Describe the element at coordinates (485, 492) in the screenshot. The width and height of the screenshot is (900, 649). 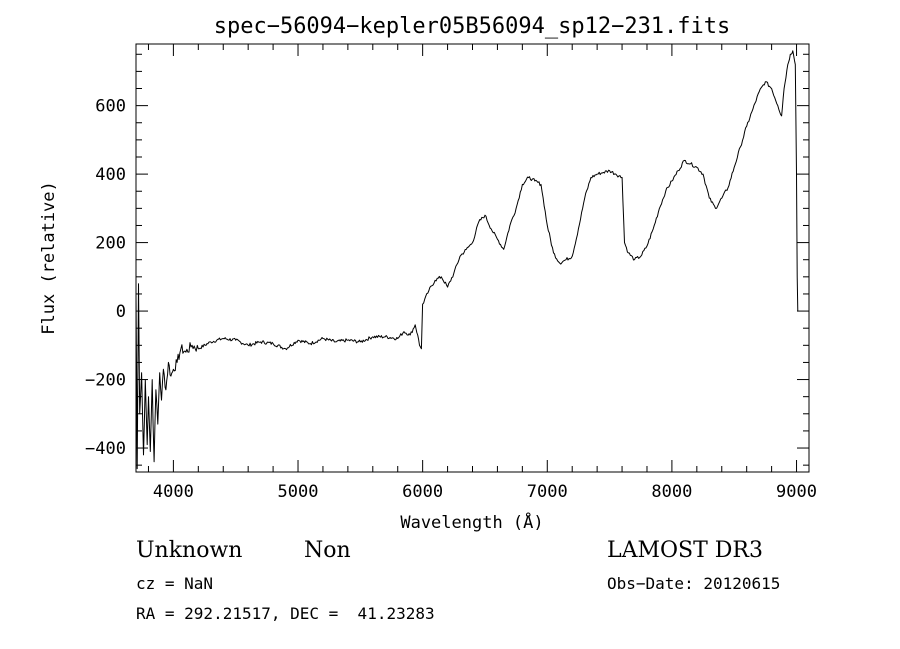
I see `x-tick-labels: 4000 5000 6000 7000 8000 9000` at that location.